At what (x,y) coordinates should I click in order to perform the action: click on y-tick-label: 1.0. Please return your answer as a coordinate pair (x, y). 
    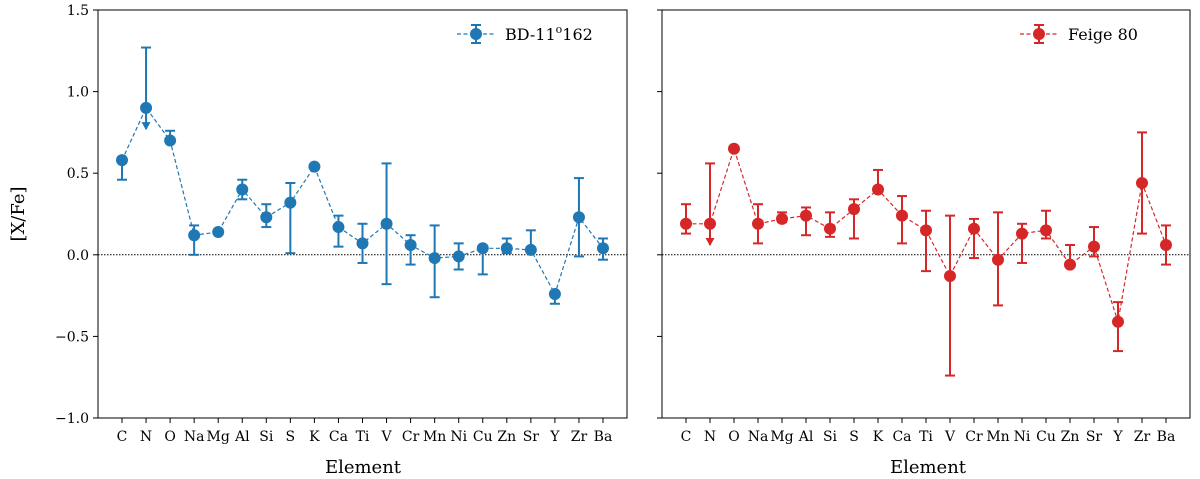
    Looking at the image, I should click on (78, 93).